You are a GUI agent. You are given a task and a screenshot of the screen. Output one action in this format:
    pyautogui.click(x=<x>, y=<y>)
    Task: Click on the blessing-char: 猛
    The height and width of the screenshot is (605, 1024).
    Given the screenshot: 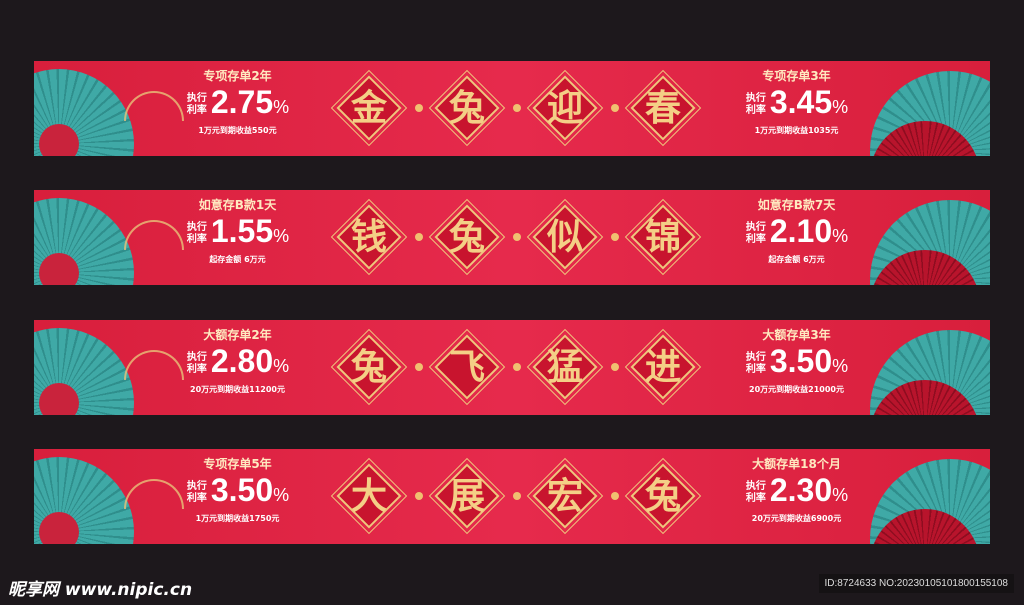 What is the action you would take?
    pyautogui.click(x=564, y=367)
    